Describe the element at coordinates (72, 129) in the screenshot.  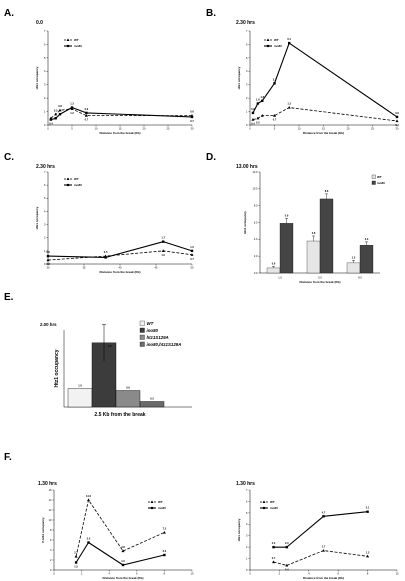
I see `chart-a-x-tick-label: 5` at that location.